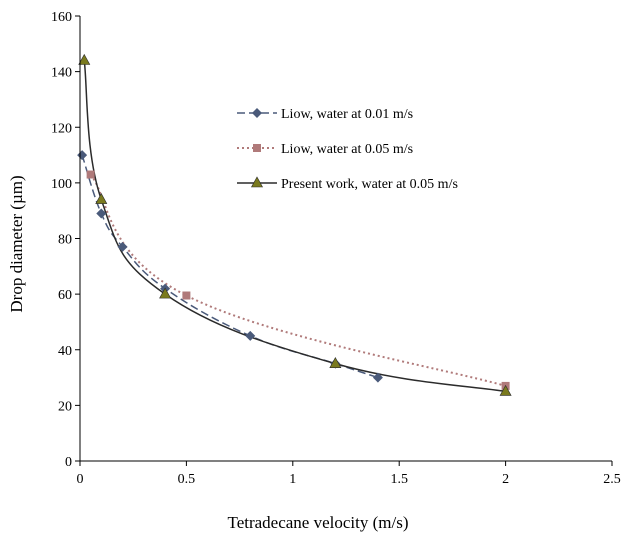 Image resolution: width=622 pixels, height=539 pixels. What do you see at coordinates (61, 17) in the screenshot?
I see `y-tick-label: 160` at bounding box center [61, 17].